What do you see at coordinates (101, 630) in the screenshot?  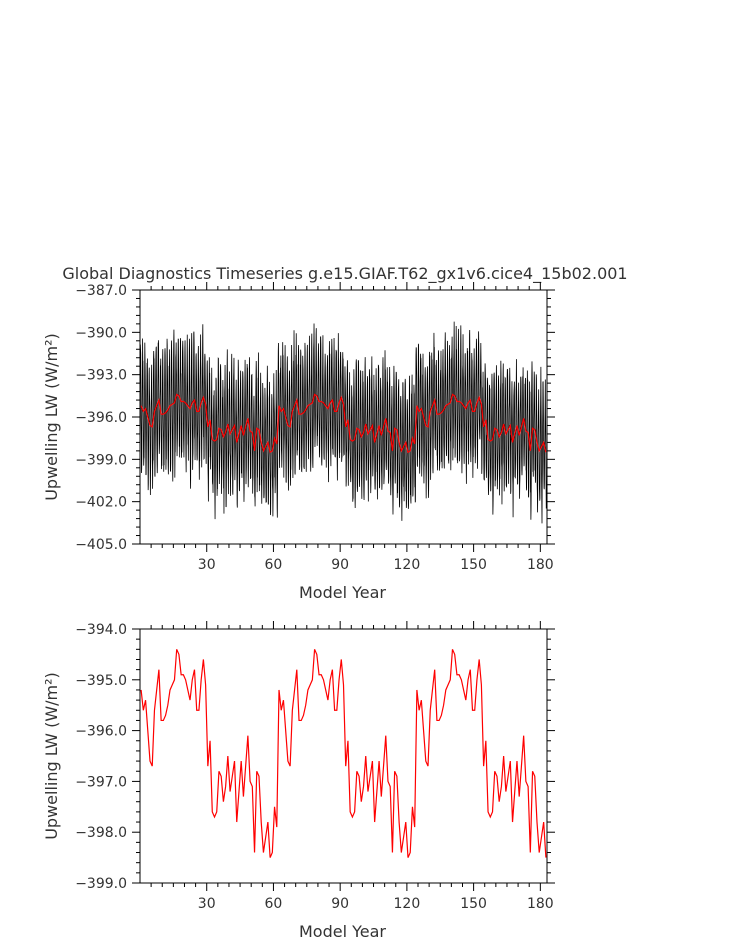 I see `y-tick-label: −394.0` at bounding box center [101, 630].